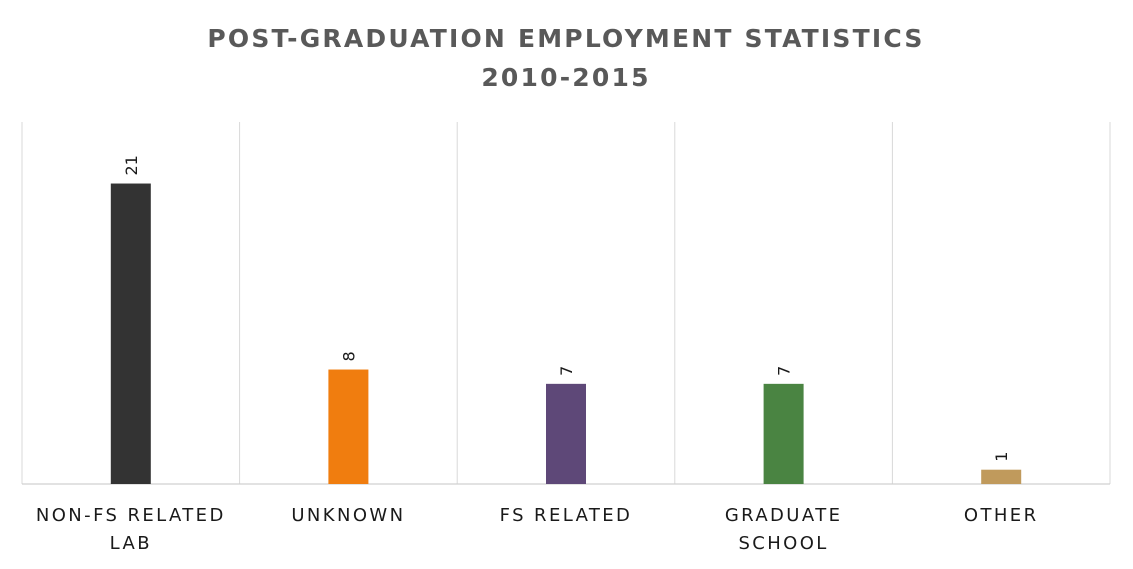 This screenshot has width=1133, height=569. I want to click on x-tick-label: GRADUATE, so click(784, 515).